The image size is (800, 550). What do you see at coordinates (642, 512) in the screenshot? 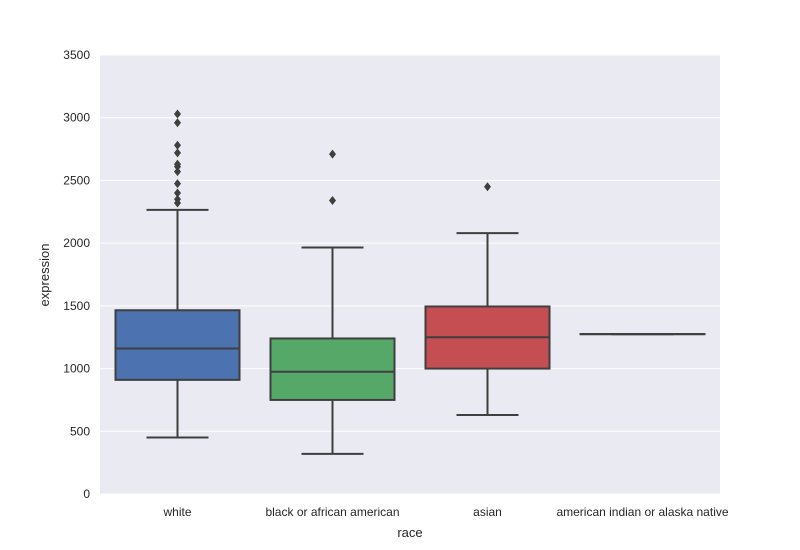
I see `x-tick-label: american indian or alaska native` at bounding box center [642, 512].